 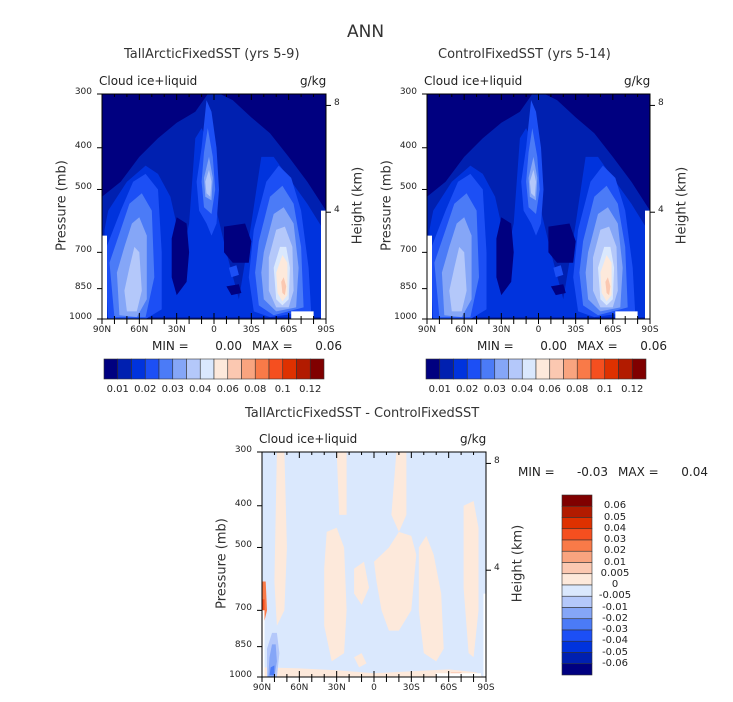 I want to click on panel-2-variable-label: Cloud ice+liquid, so click(x=473, y=81).